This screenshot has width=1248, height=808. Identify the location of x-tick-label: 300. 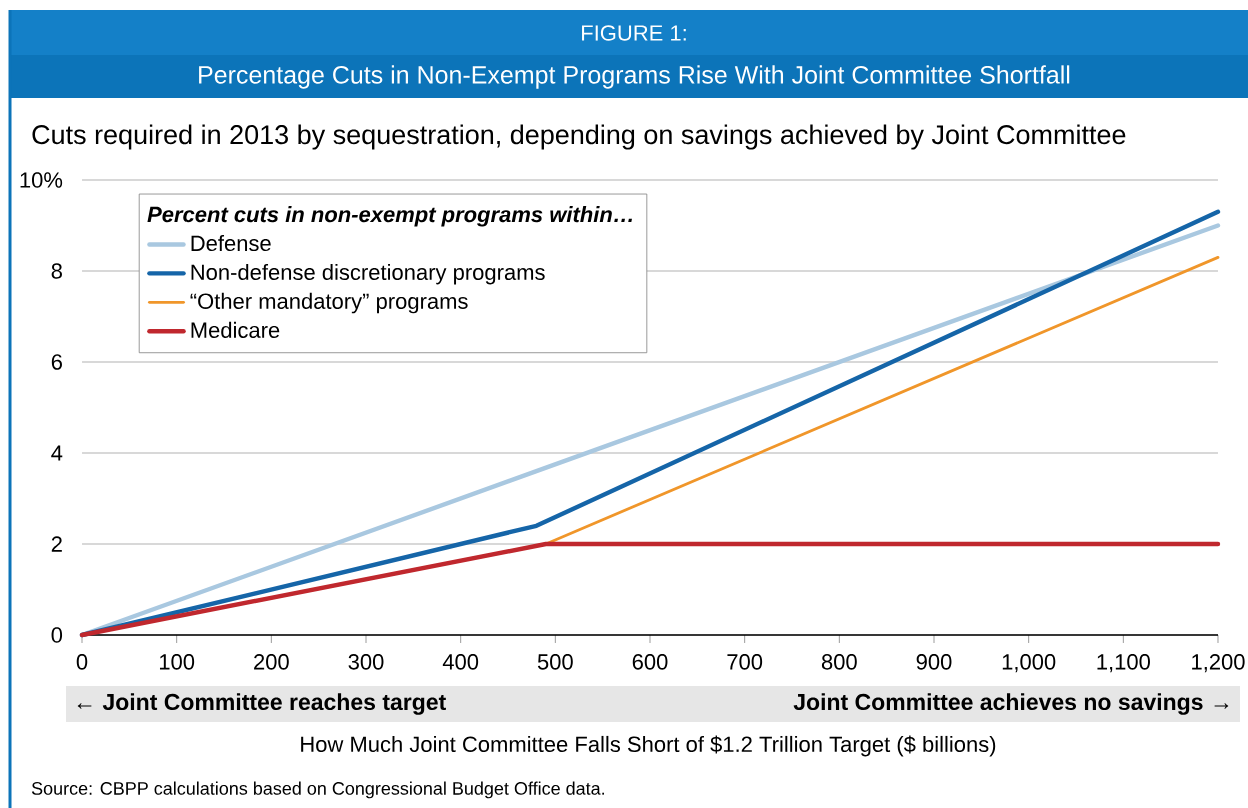
(366, 662).